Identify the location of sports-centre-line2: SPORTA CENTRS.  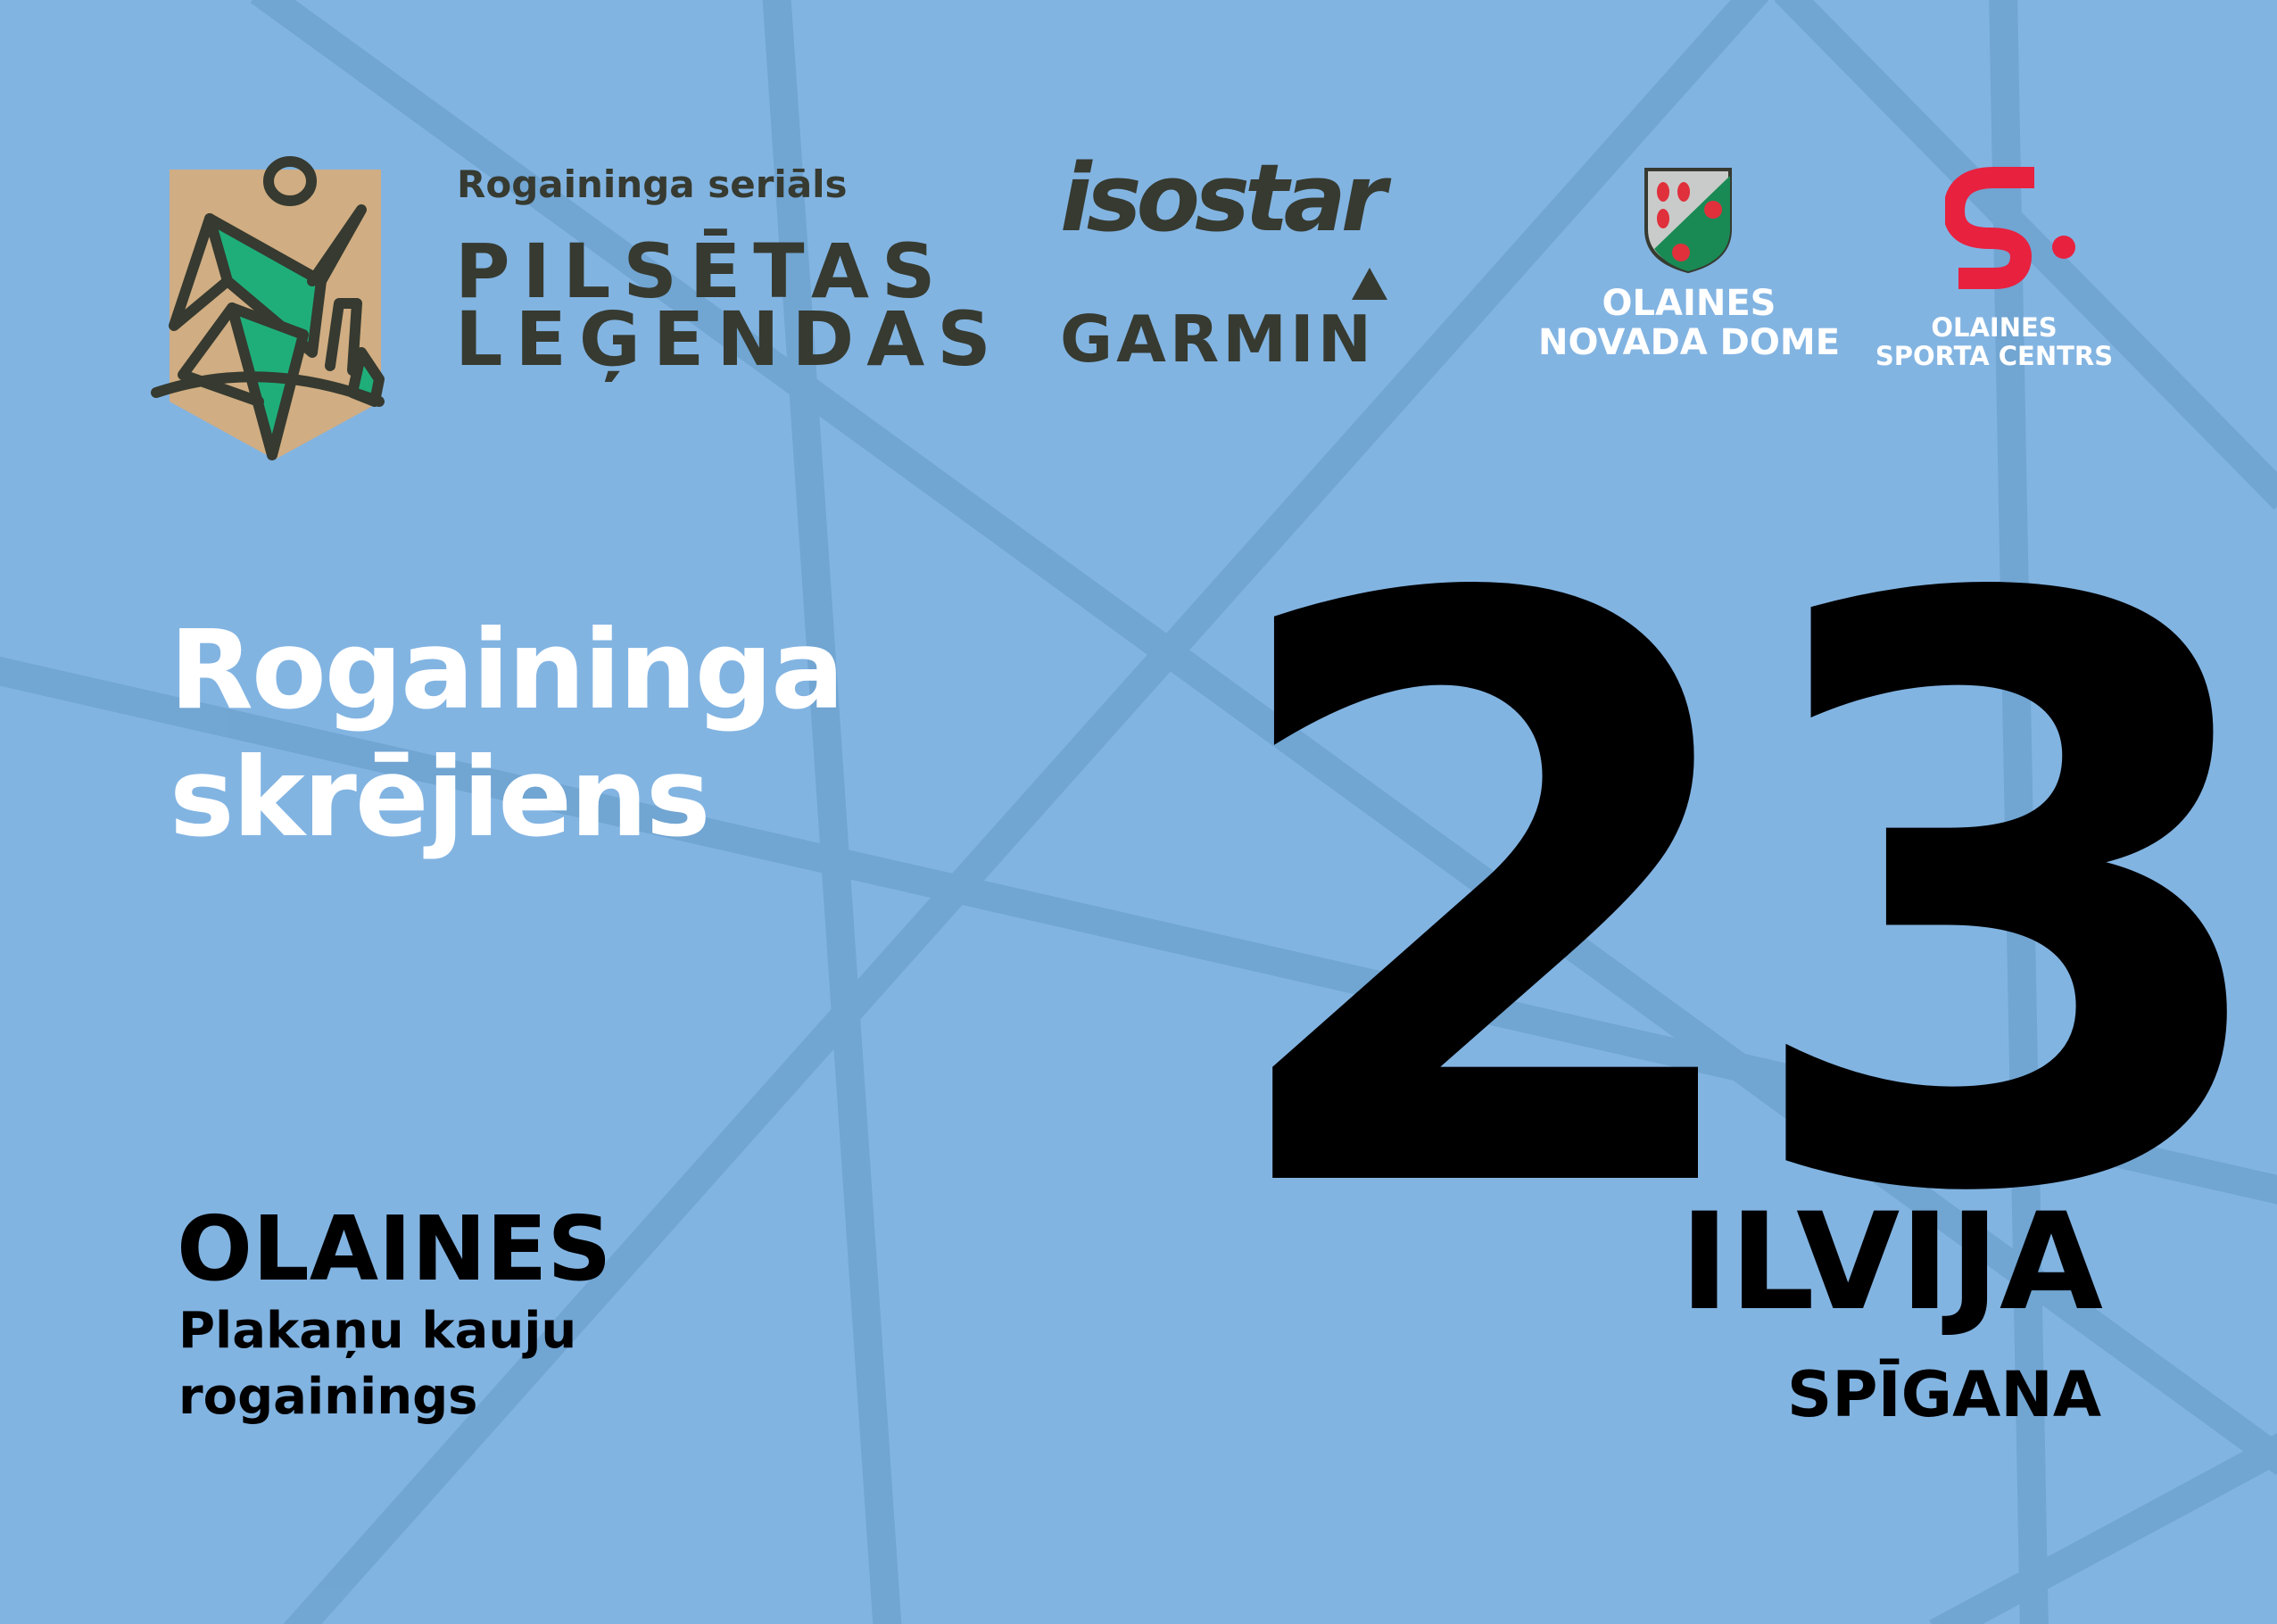
(1995, 355).